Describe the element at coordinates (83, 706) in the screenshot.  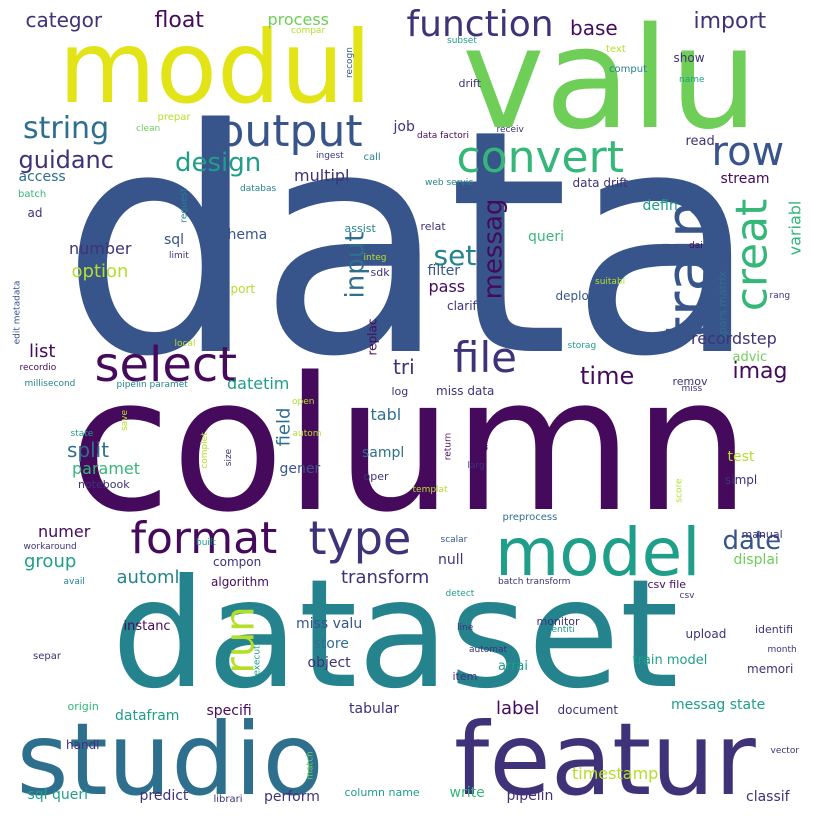
I see `word-origin: origin` at that location.